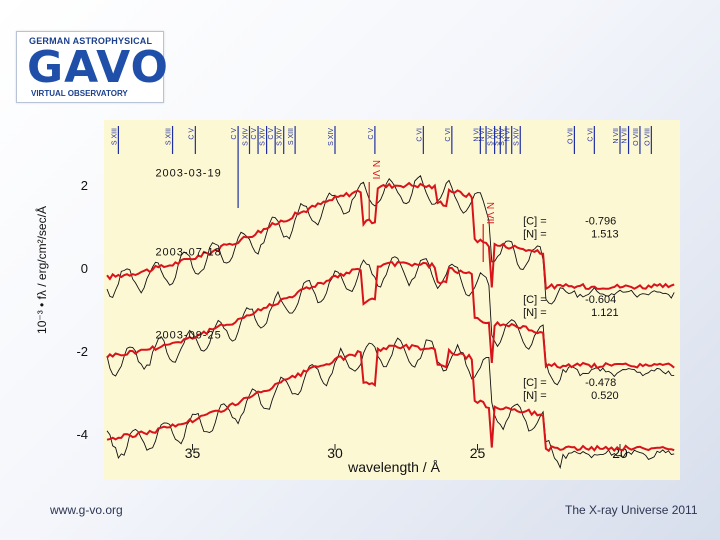 This screenshot has height=540, width=720. I want to click on line-marker-label-25: O VIII, so click(636, 137).